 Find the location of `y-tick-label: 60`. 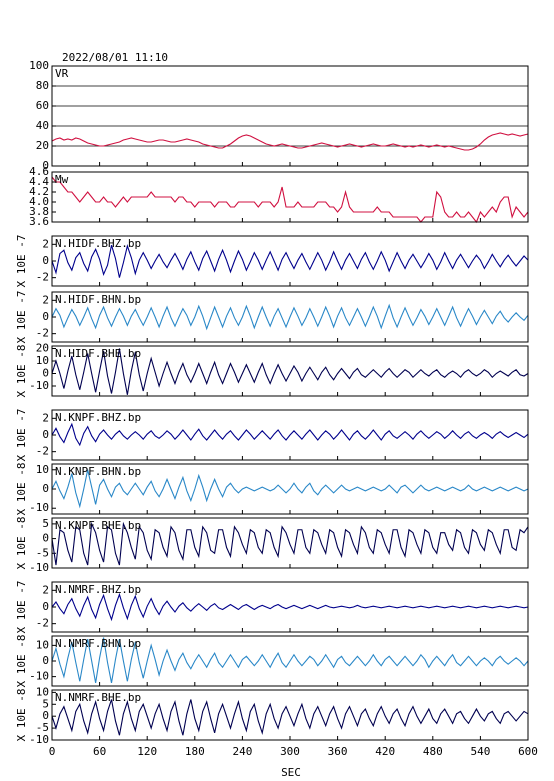

y-tick-label: 60 is located at coordinates (42, 105).